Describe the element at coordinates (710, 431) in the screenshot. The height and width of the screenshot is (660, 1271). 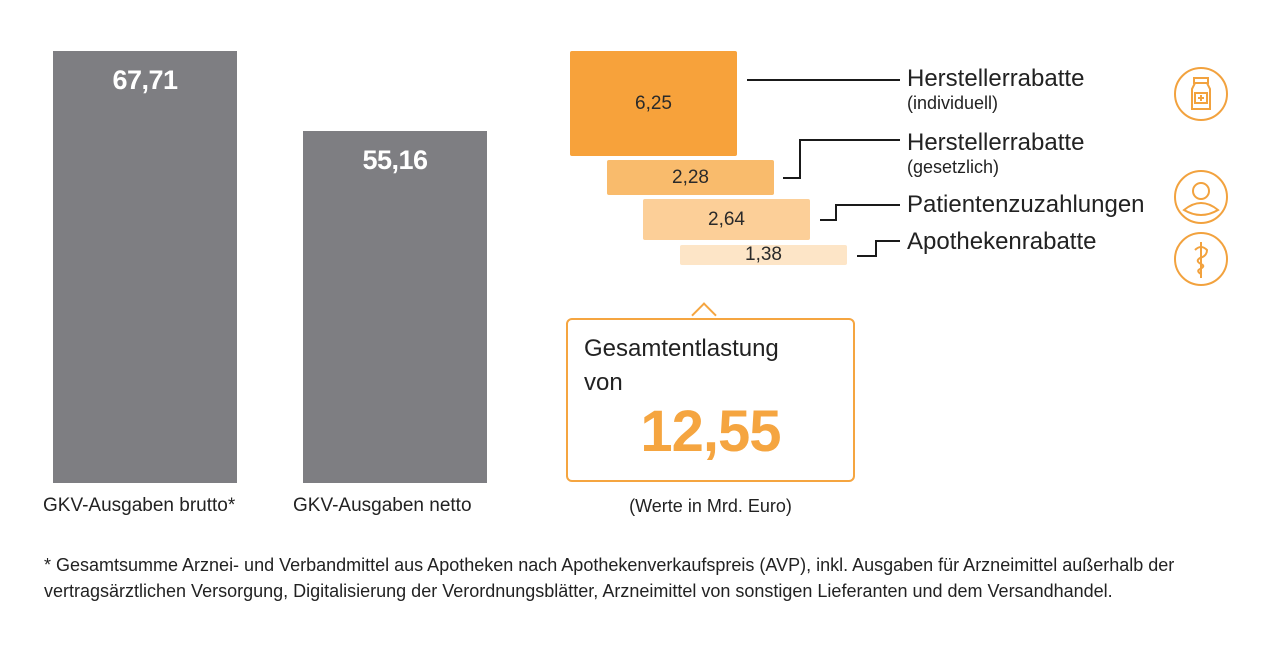
I see `total-value: 12,55` at that location.